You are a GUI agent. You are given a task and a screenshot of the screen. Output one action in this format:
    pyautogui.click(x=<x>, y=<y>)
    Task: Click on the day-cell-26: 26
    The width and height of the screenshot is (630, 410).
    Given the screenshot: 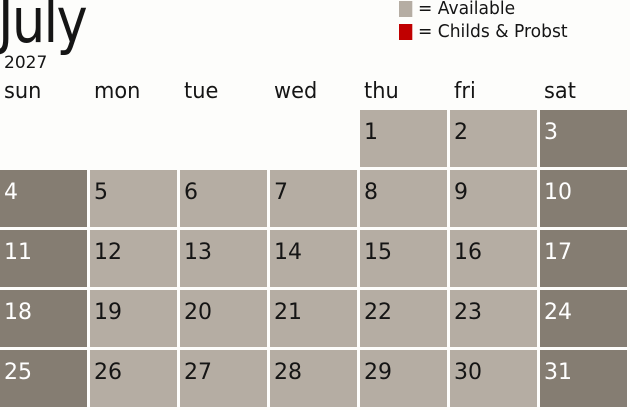 What is the action you would take?
    pyautogui.click(x=133, y=378)
    